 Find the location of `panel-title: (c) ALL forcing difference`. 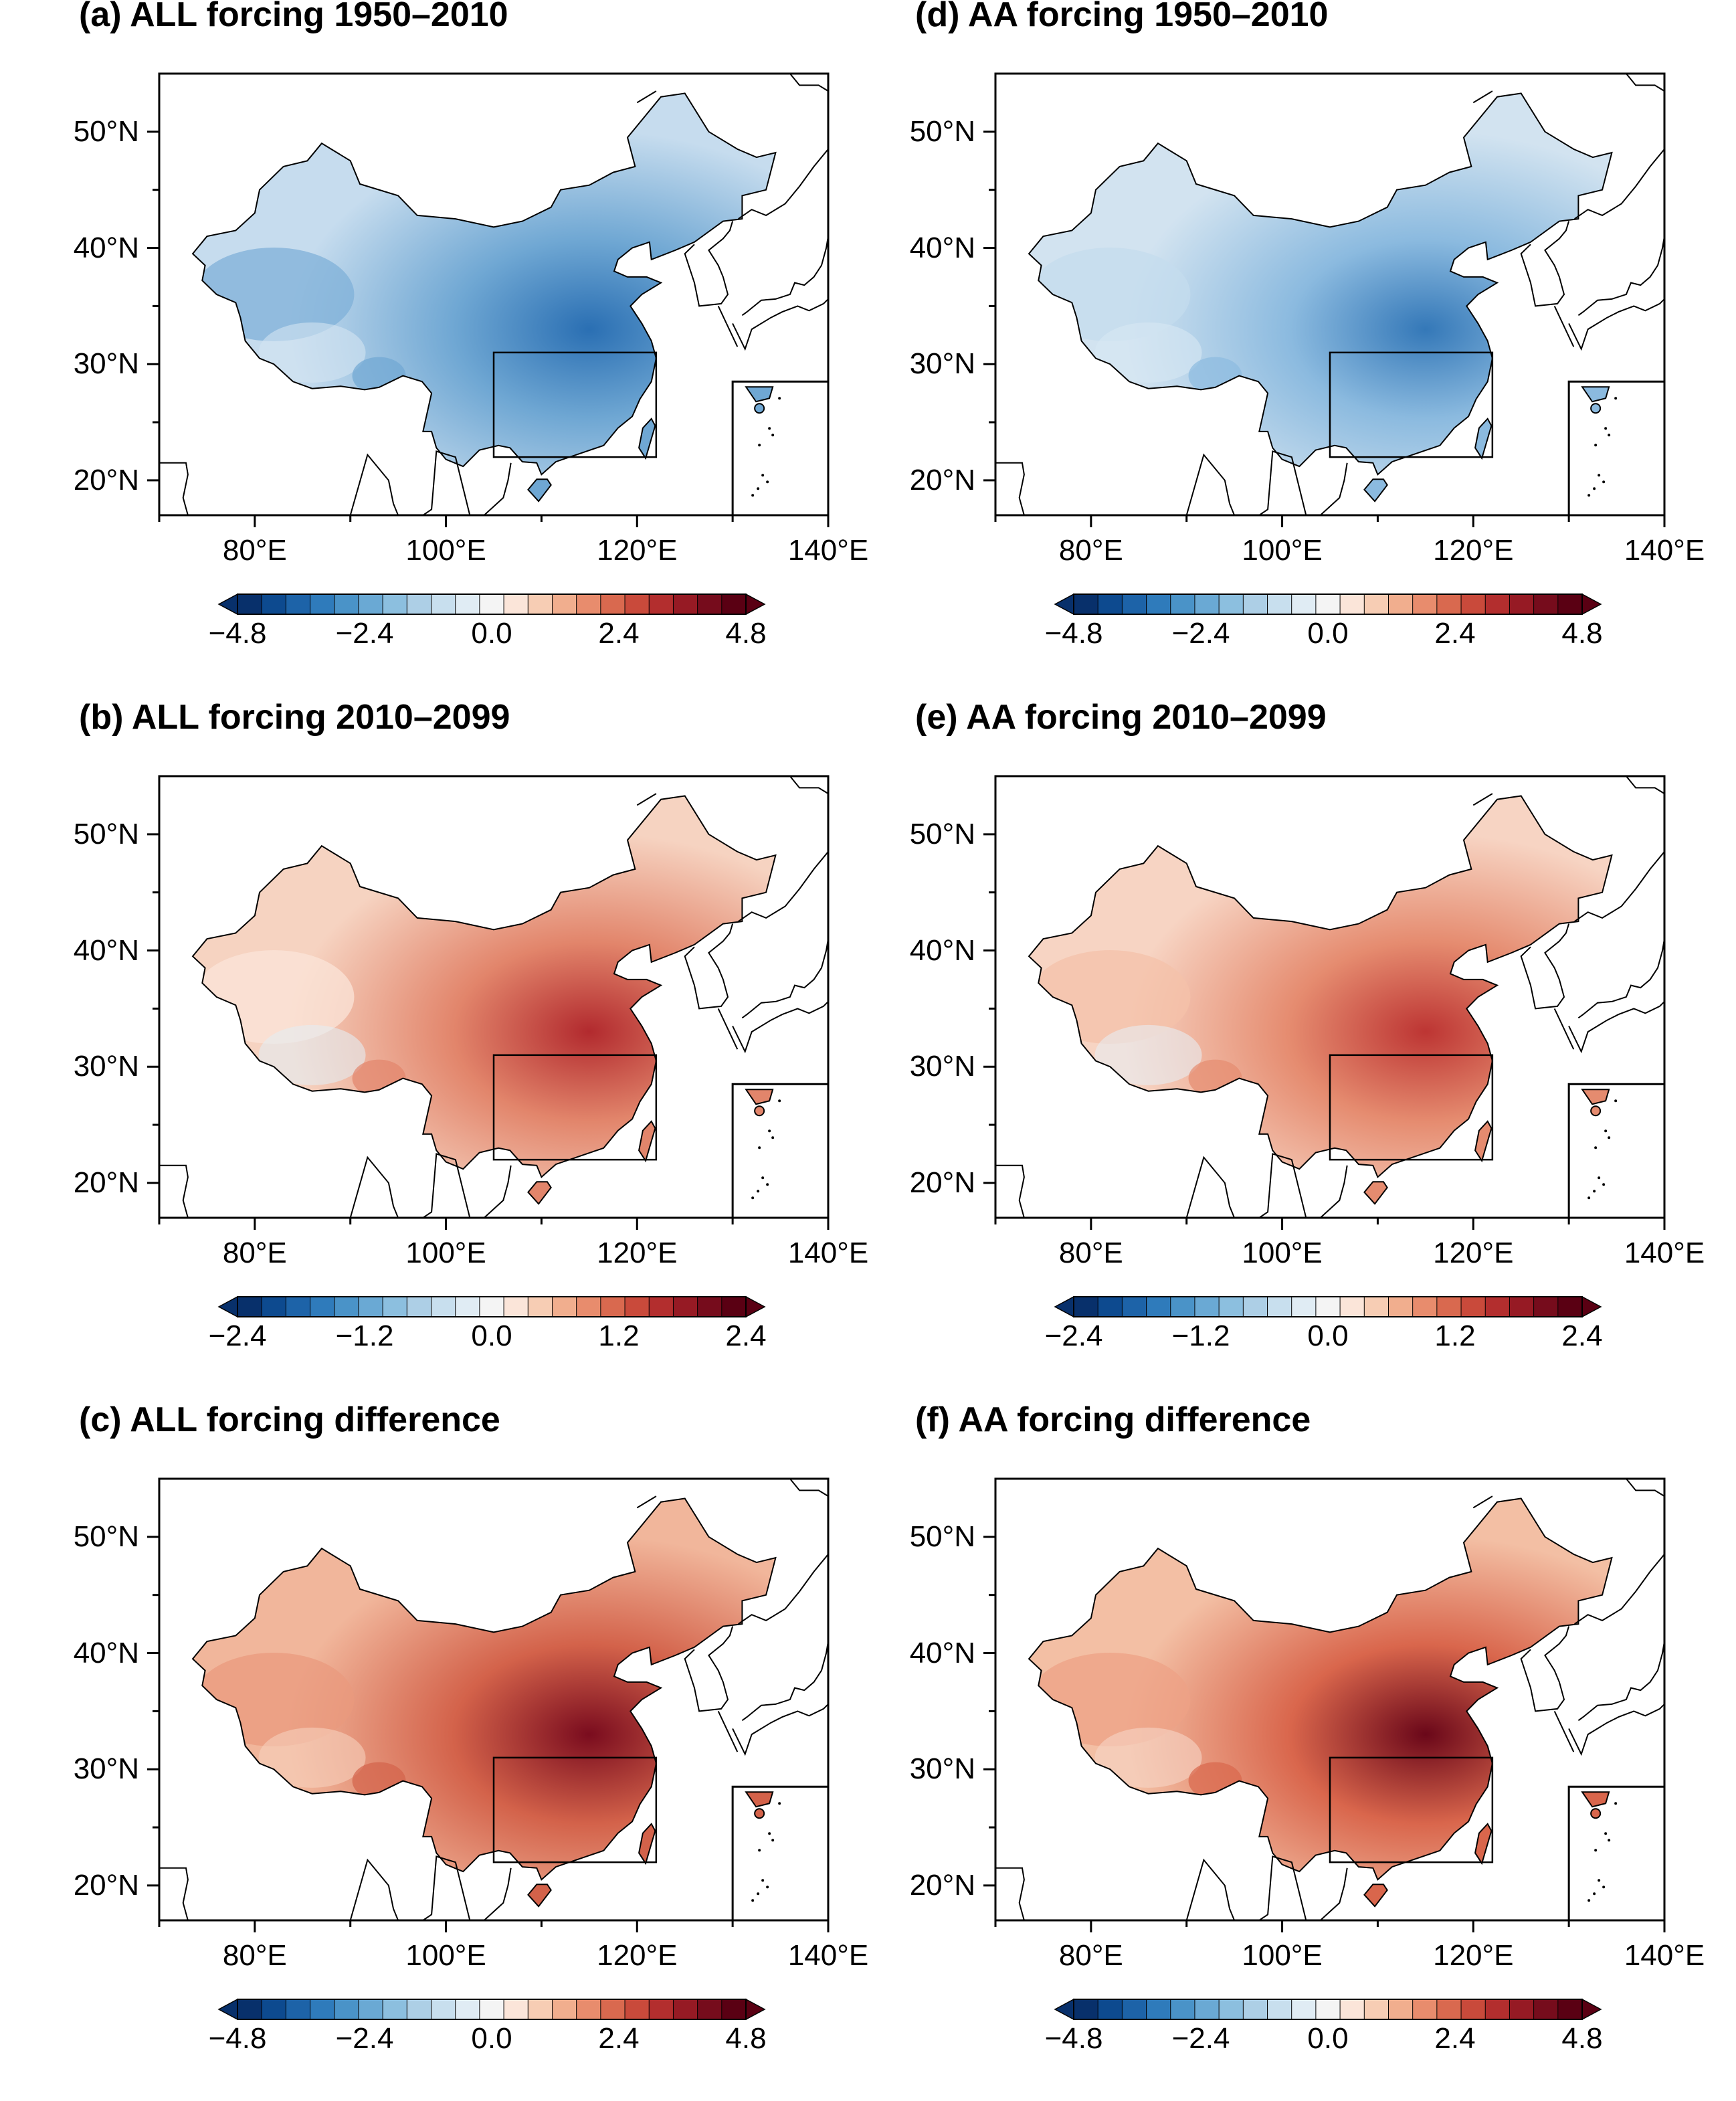

panel-title: (c) ALL forcing difference is located at coordinates (289, 1419).